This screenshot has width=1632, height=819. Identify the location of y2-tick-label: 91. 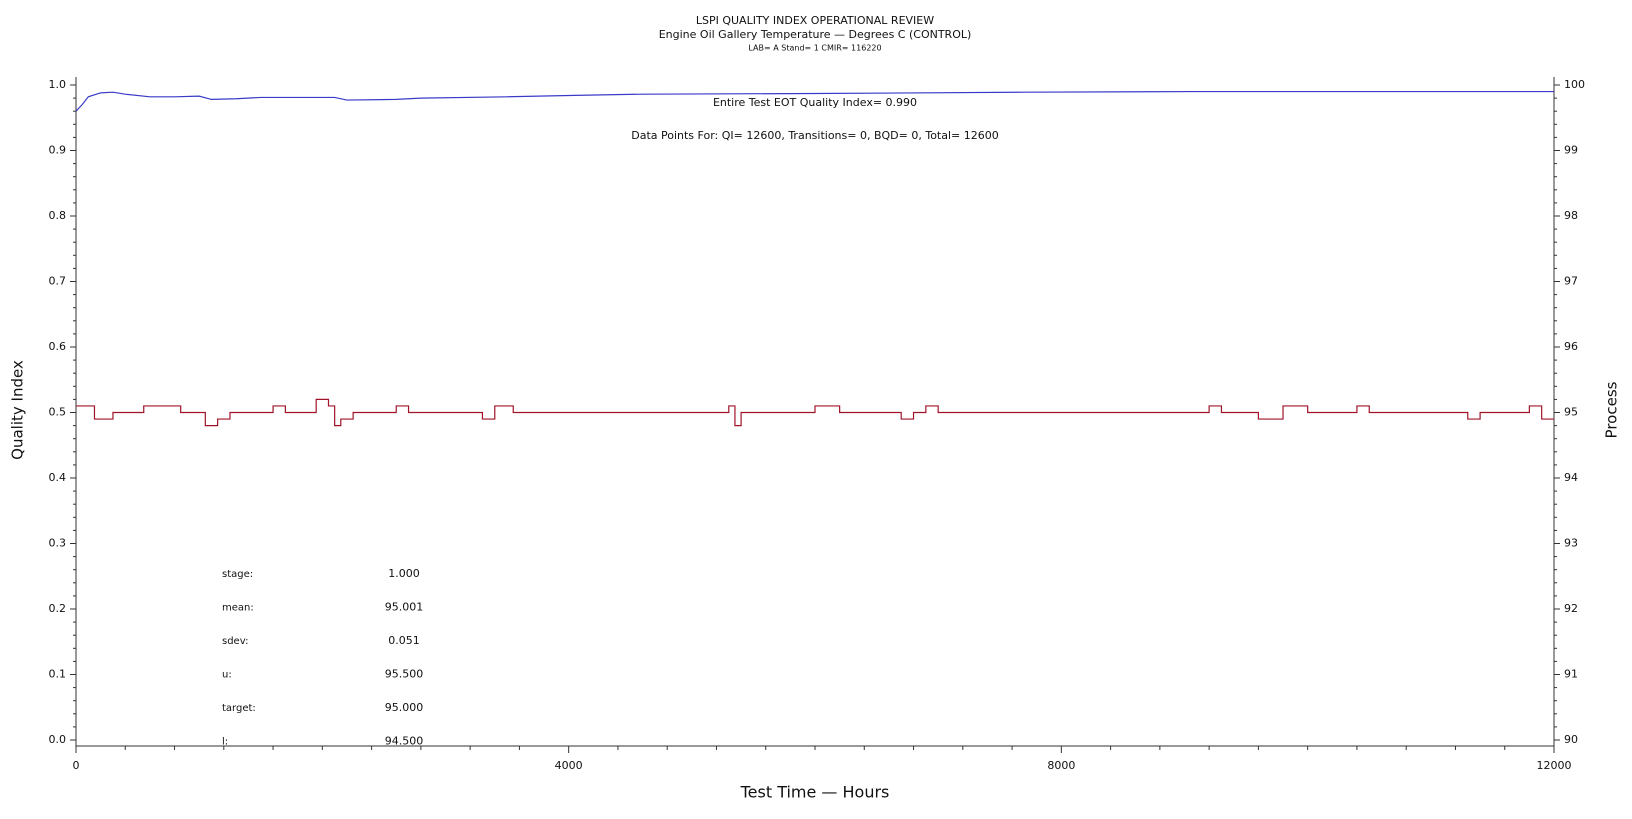
(1571, 674).